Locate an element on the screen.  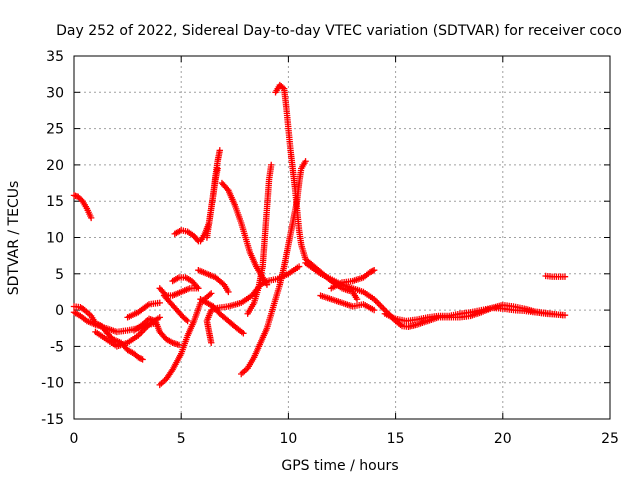
x-tick-label: 15 is located at coordinates (396, 439).